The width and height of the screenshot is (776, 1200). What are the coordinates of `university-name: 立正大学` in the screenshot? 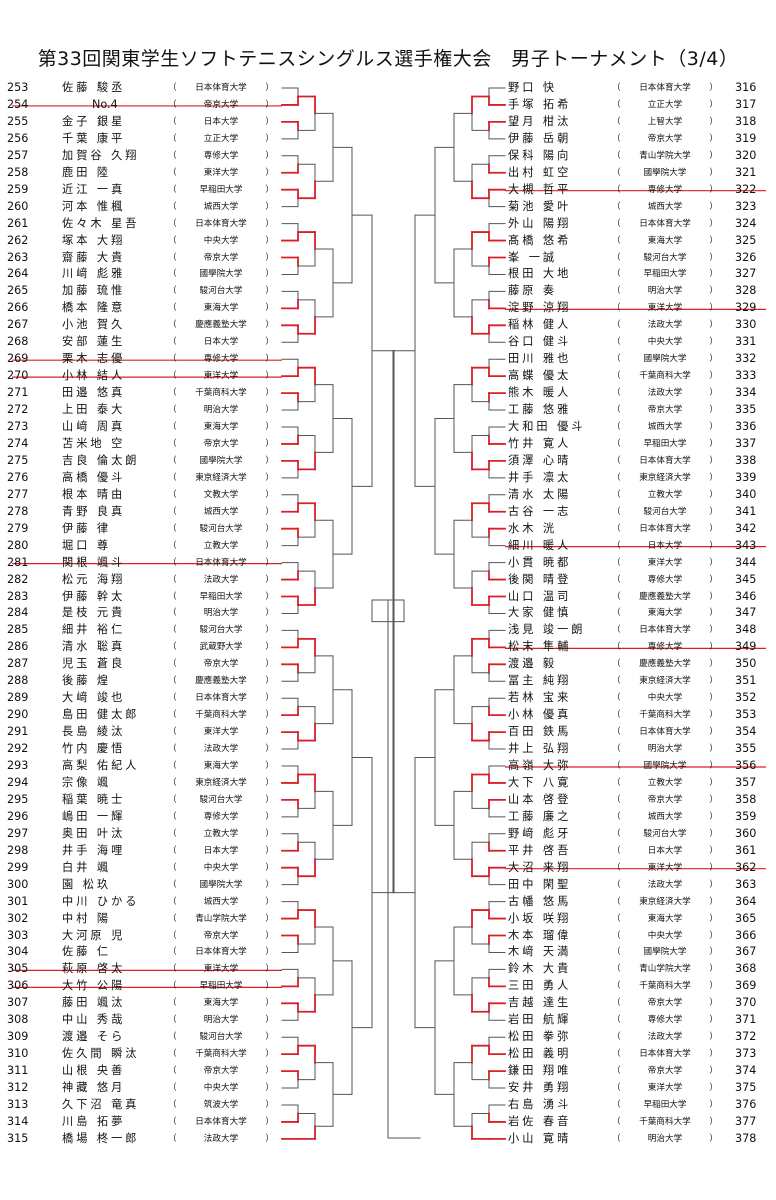 It's located at (665, 105).